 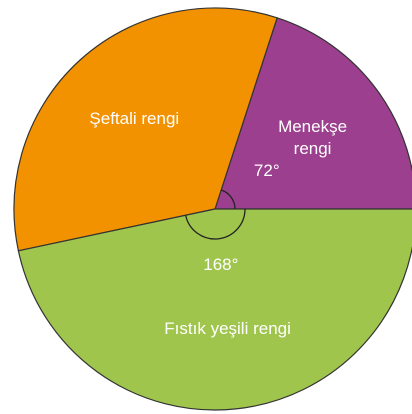 What do you see at coordinates (134, 119) in the screenshot?
I see `category-label: Şeftali rengi` at bounding box center [134, 119].